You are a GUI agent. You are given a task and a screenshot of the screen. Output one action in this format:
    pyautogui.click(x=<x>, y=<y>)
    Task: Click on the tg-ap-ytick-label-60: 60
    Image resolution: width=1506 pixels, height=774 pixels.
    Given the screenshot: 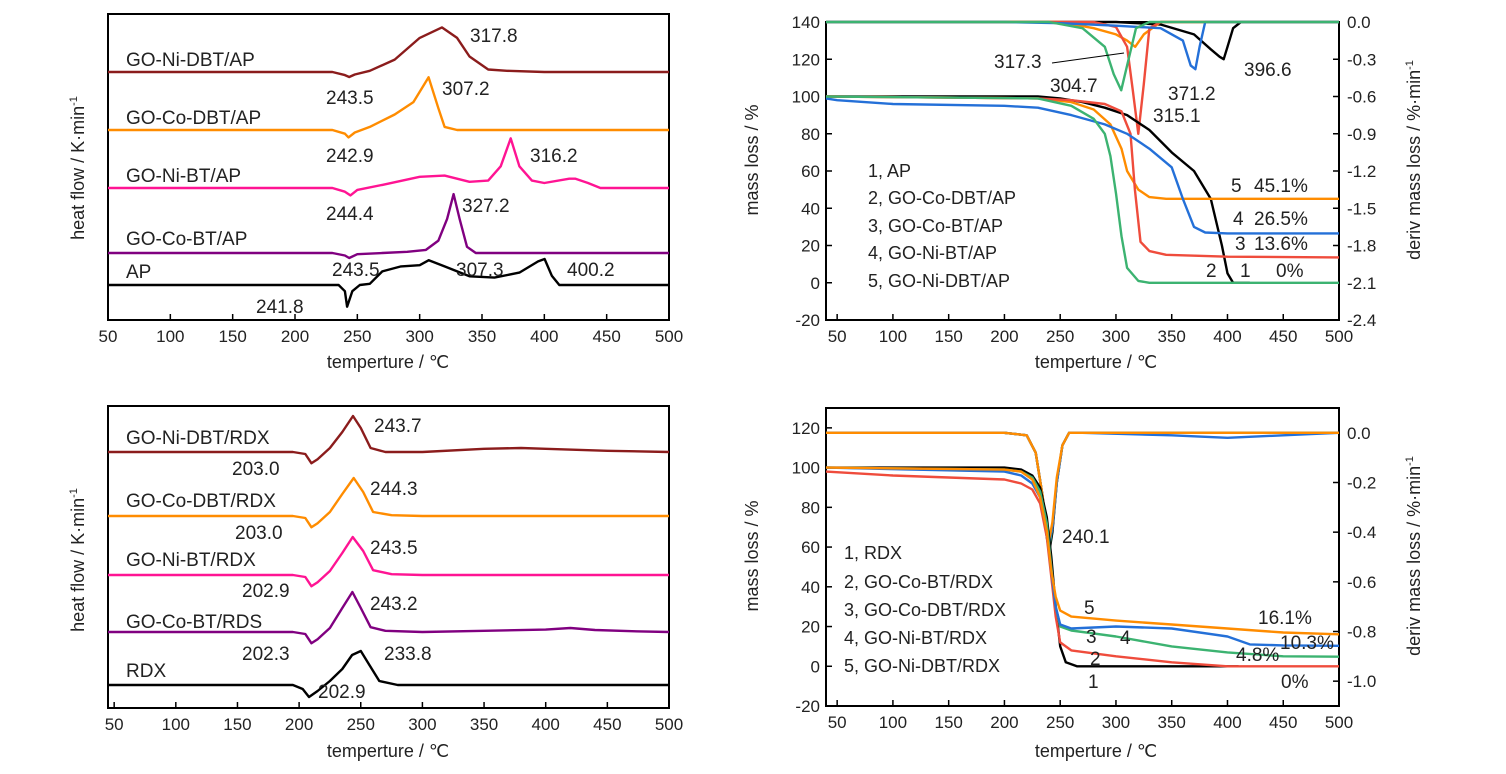 What is the action you would take?
    pyautogui.click(x=810, y=171)
    